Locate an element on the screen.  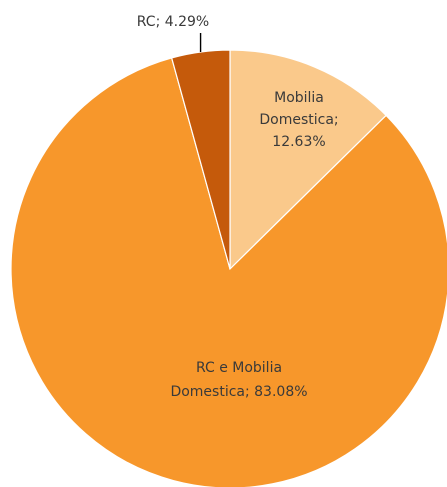
slice-label-line: Domestica; is located at coordinates (298, 120).